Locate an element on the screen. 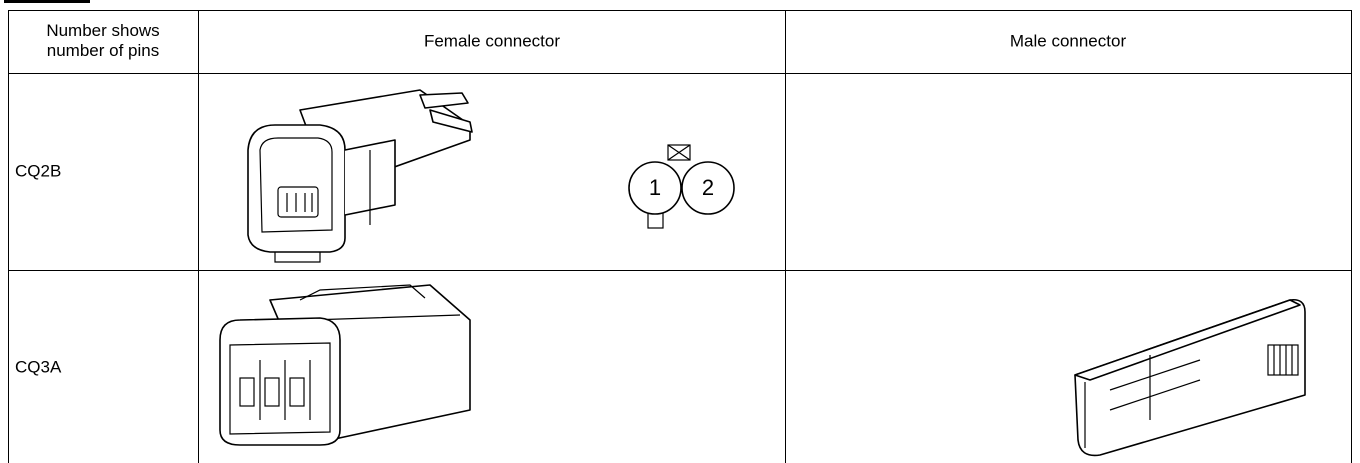 The width and height of the screenshot is (1360, 463). pin-label: 1 is located at coordinates (655, 187).